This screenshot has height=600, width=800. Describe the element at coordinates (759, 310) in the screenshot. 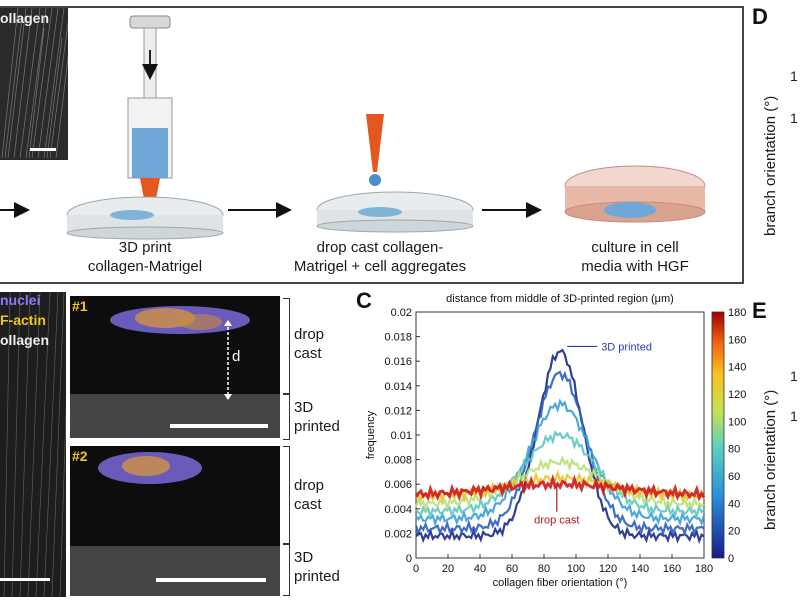

I see `panel-e-letter: E` at that location.